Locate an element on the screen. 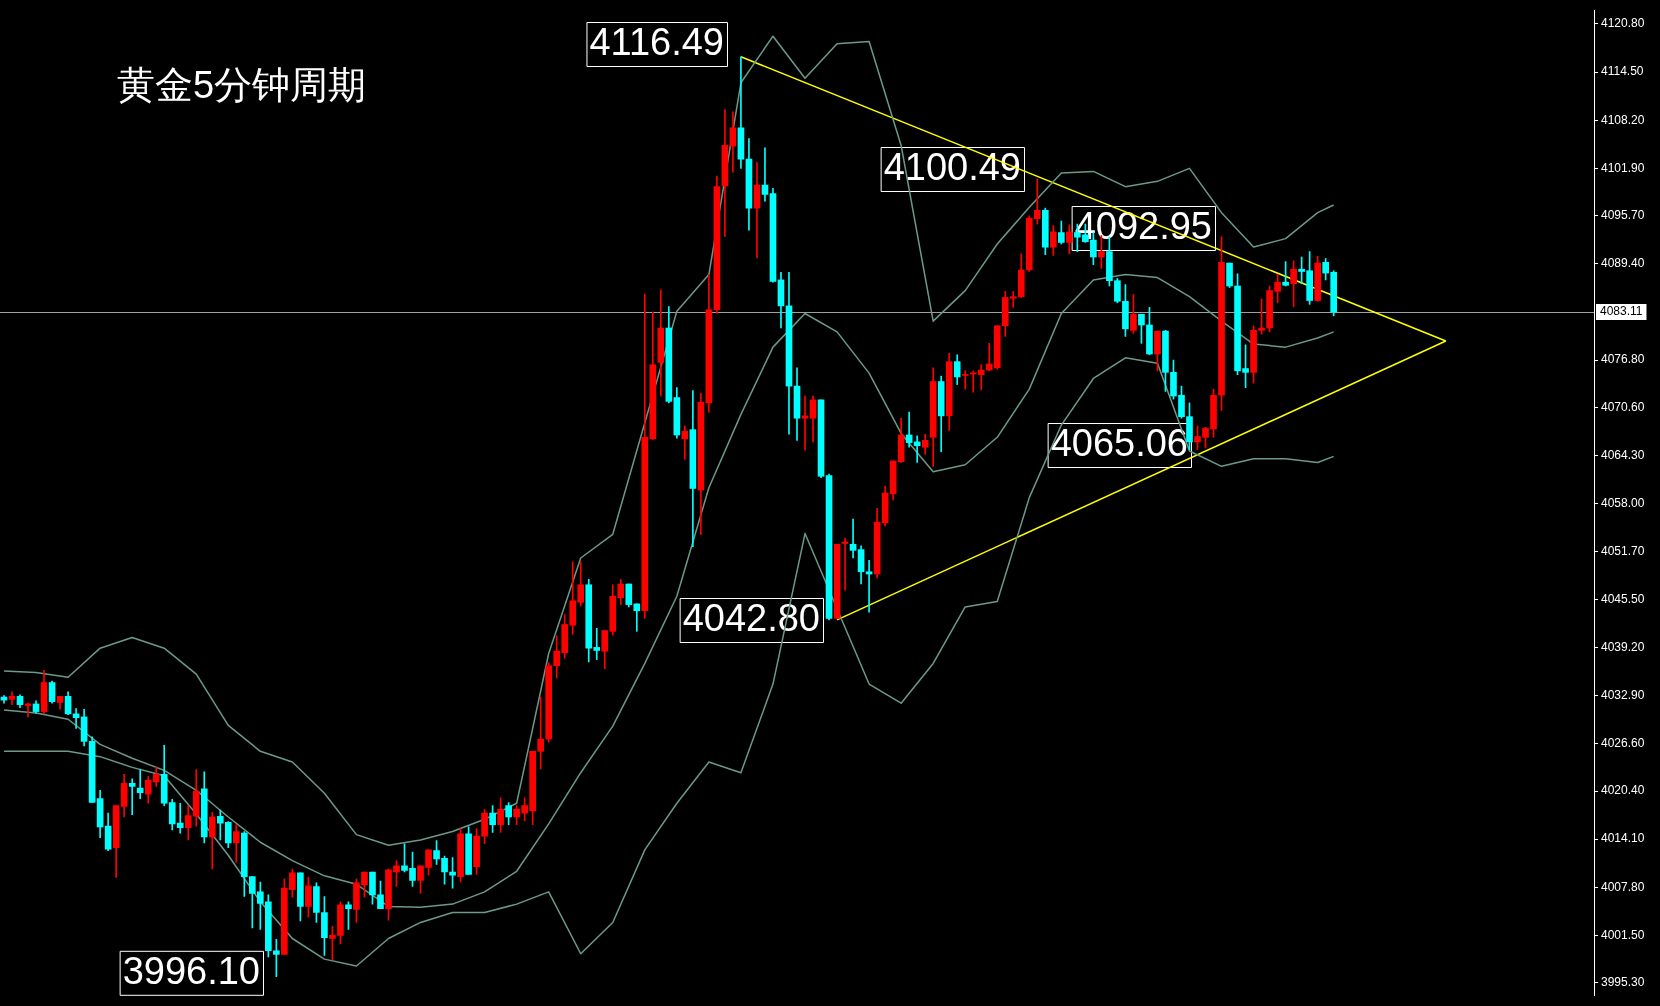 This screenshot has width=1660, height=1006. text: 黄金5分钟周期 is located at coordinates (242, 85).